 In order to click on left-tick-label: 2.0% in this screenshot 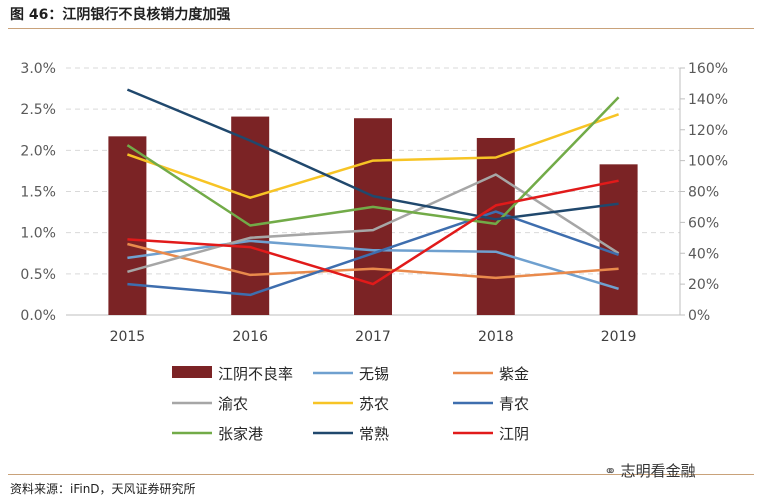, I will do `click(38, 151)`.